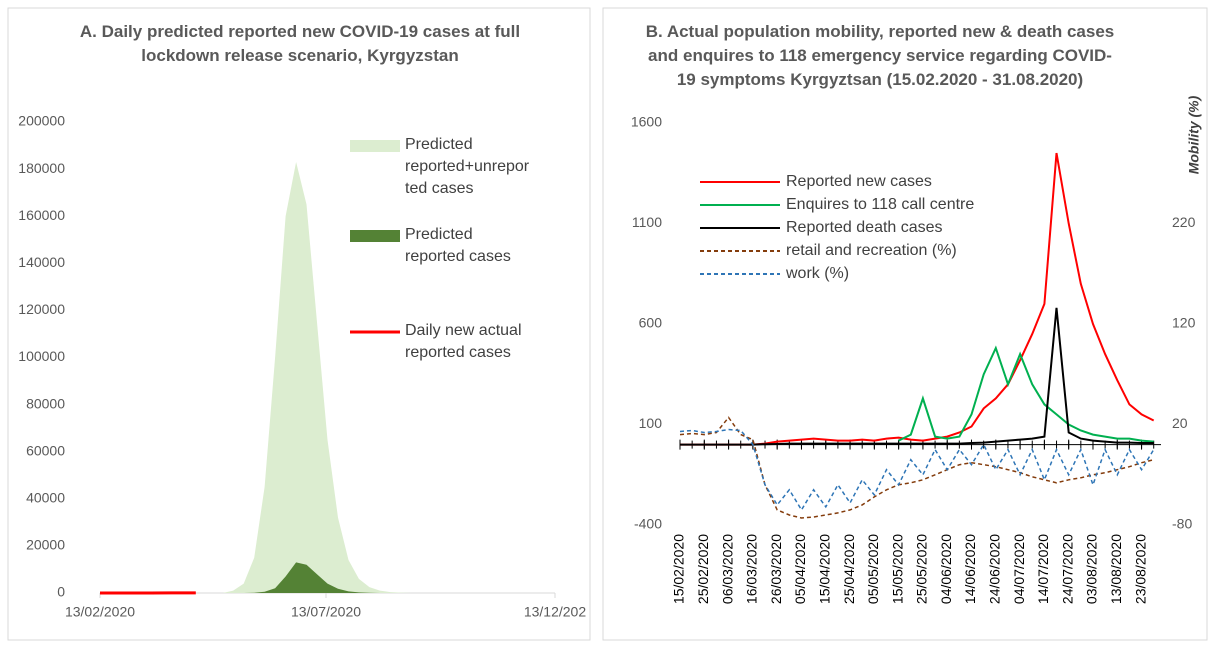  What do you see at coordinates (458, 245) in the screenshot?
I see `legend-label: Predicted reported cases` at bounding box center [458, 245].